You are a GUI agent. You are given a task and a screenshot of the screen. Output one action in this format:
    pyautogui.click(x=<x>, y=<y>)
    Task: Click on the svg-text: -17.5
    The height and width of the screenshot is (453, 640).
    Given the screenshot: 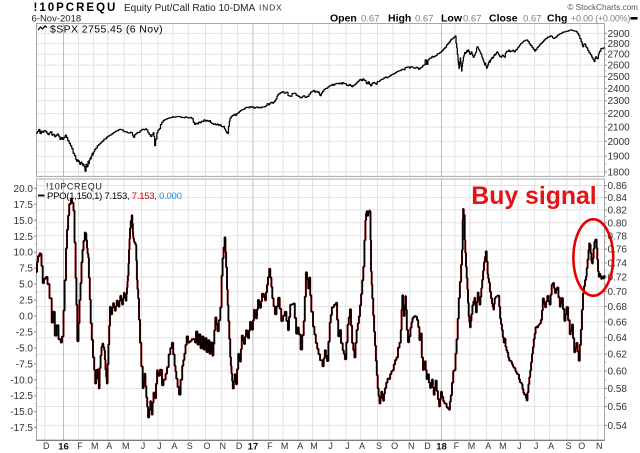 What is the action you would take?
    pyautogui.click(x=21, y=428)
    